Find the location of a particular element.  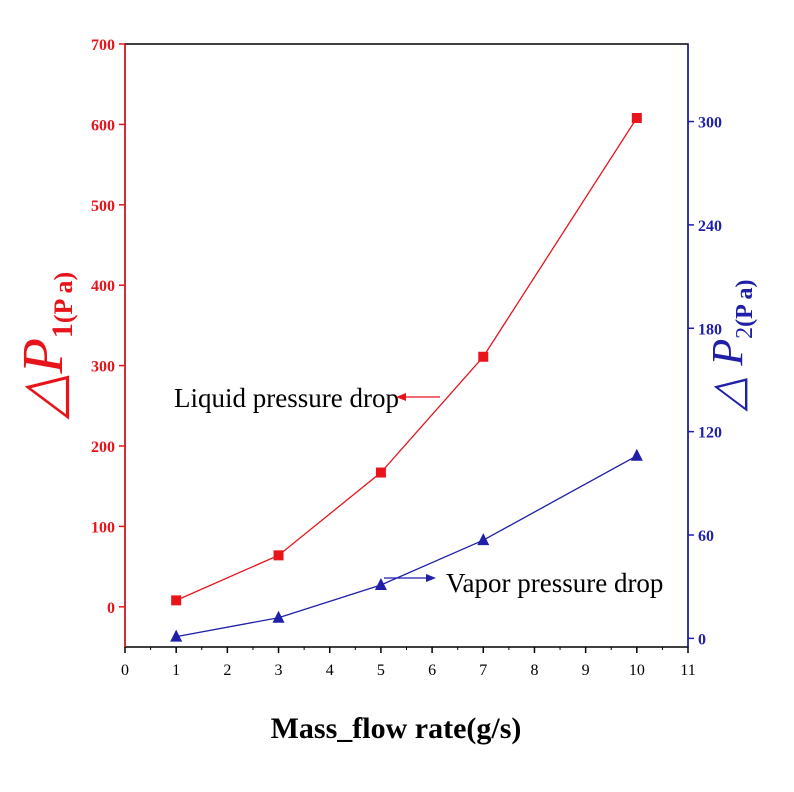

x-tick-label: 8 is located at coordinates (534, 670).